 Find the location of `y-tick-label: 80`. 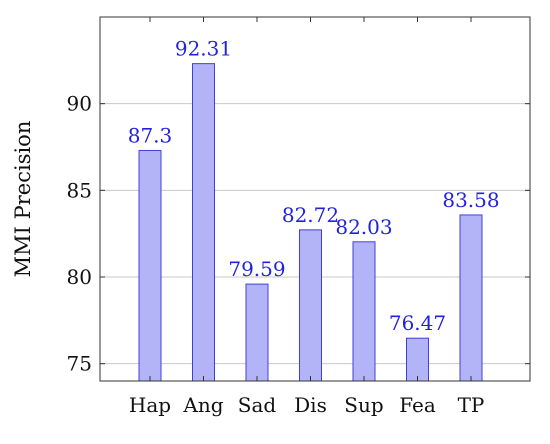

y-tick-label: 80 is located at coordinates (79, 277).